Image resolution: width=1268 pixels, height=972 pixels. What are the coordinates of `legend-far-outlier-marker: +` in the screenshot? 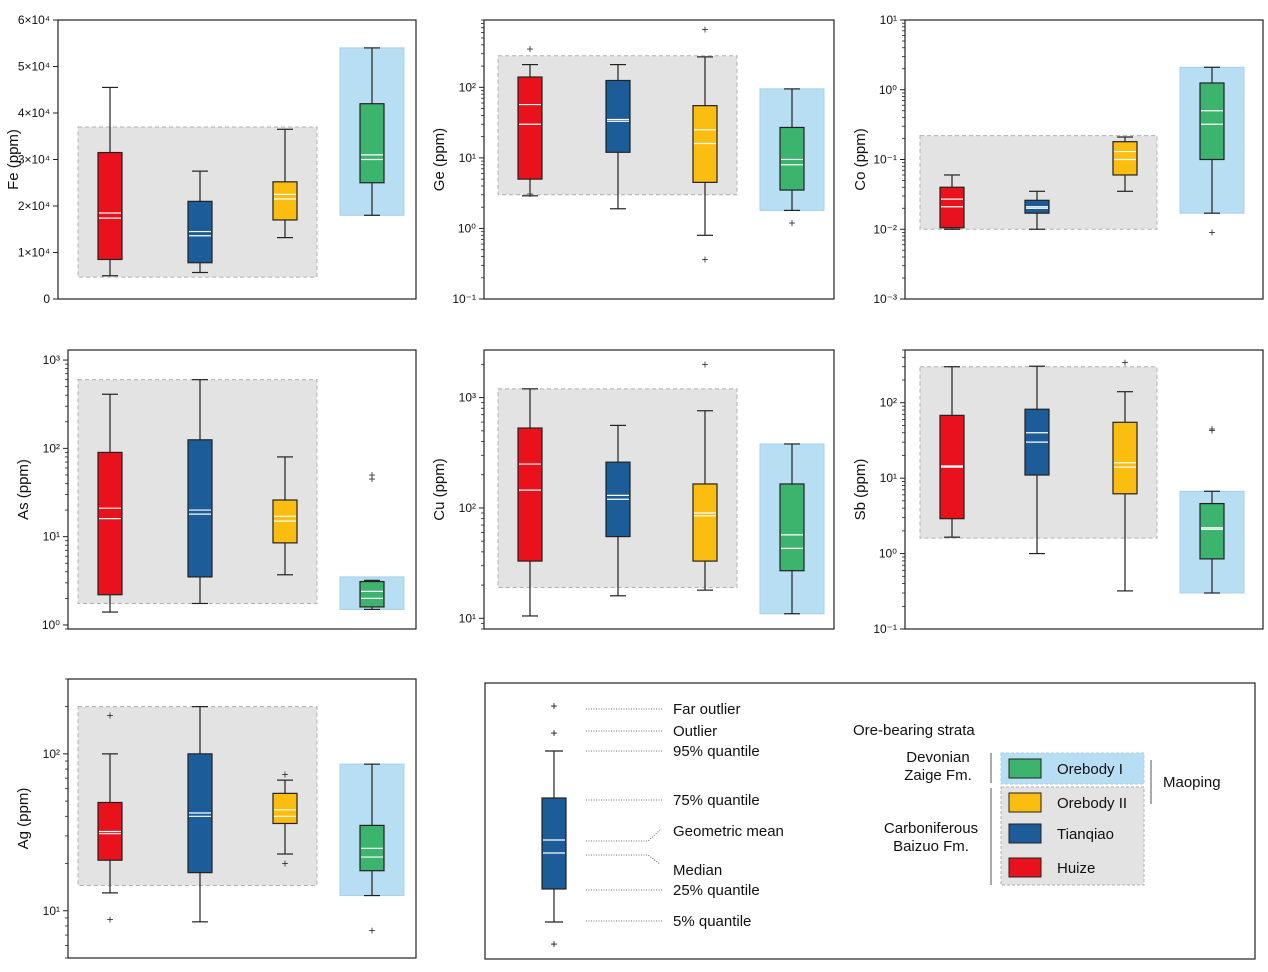 It's located at (553, 706).